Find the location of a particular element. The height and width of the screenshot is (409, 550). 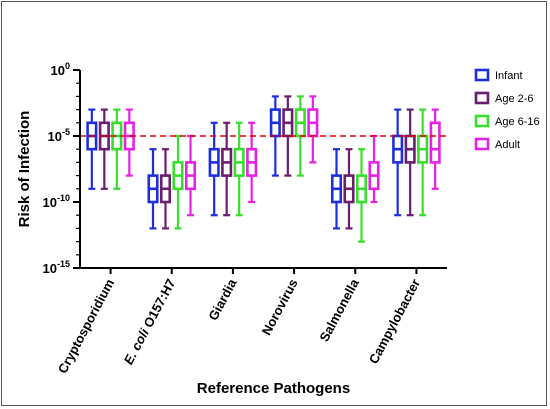

x-axis-title: Reference Pathogens is located at coordinates (273, 388).